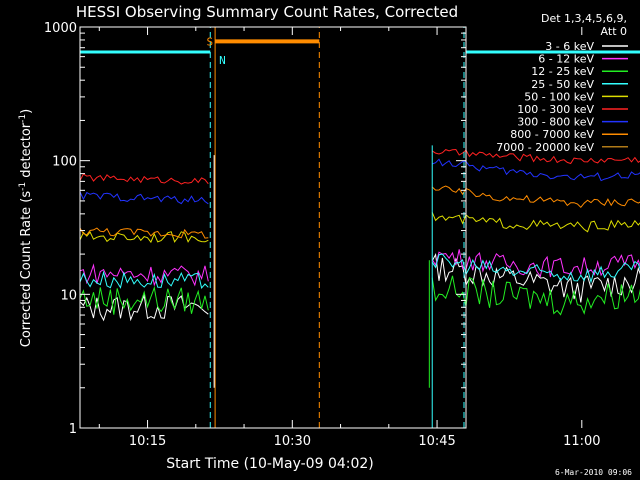 The height and width of the screenshot is (480, 640). Describe the element at coordinates (614, 31) in the screenshot. I see `legend-header-2: Att 0` at that location.